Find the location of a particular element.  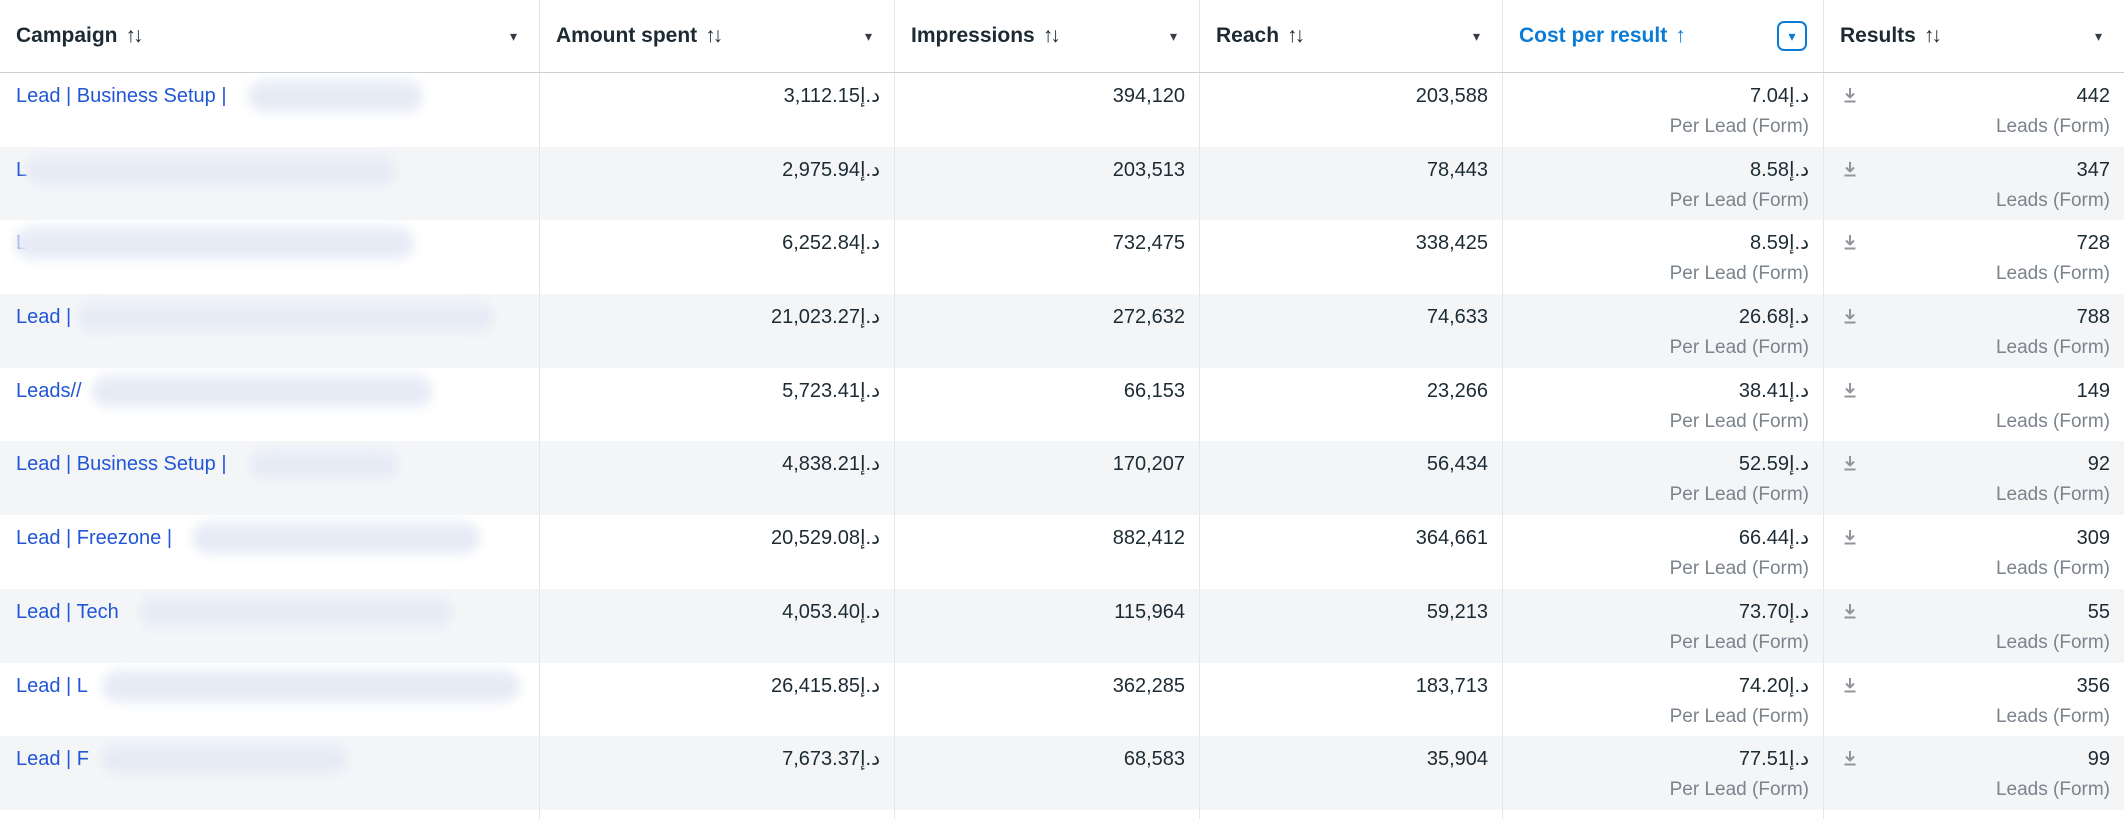

impressions-value: 882,412 is located at coordinates (1148, 538).